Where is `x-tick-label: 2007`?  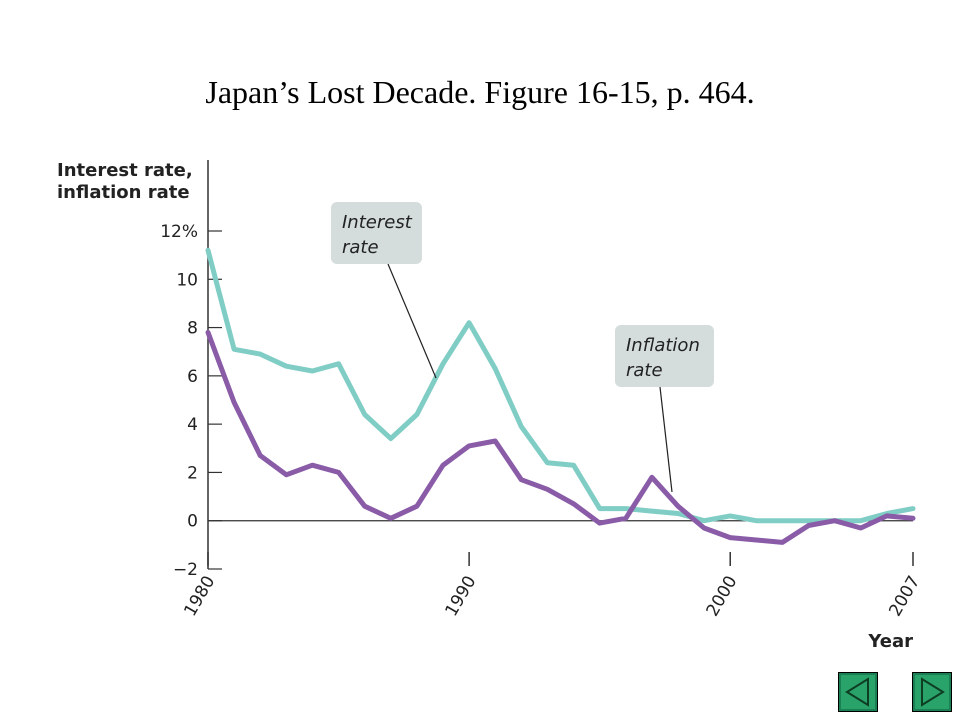 x-tick-label: 2007 is located at coordinates (904, 596).